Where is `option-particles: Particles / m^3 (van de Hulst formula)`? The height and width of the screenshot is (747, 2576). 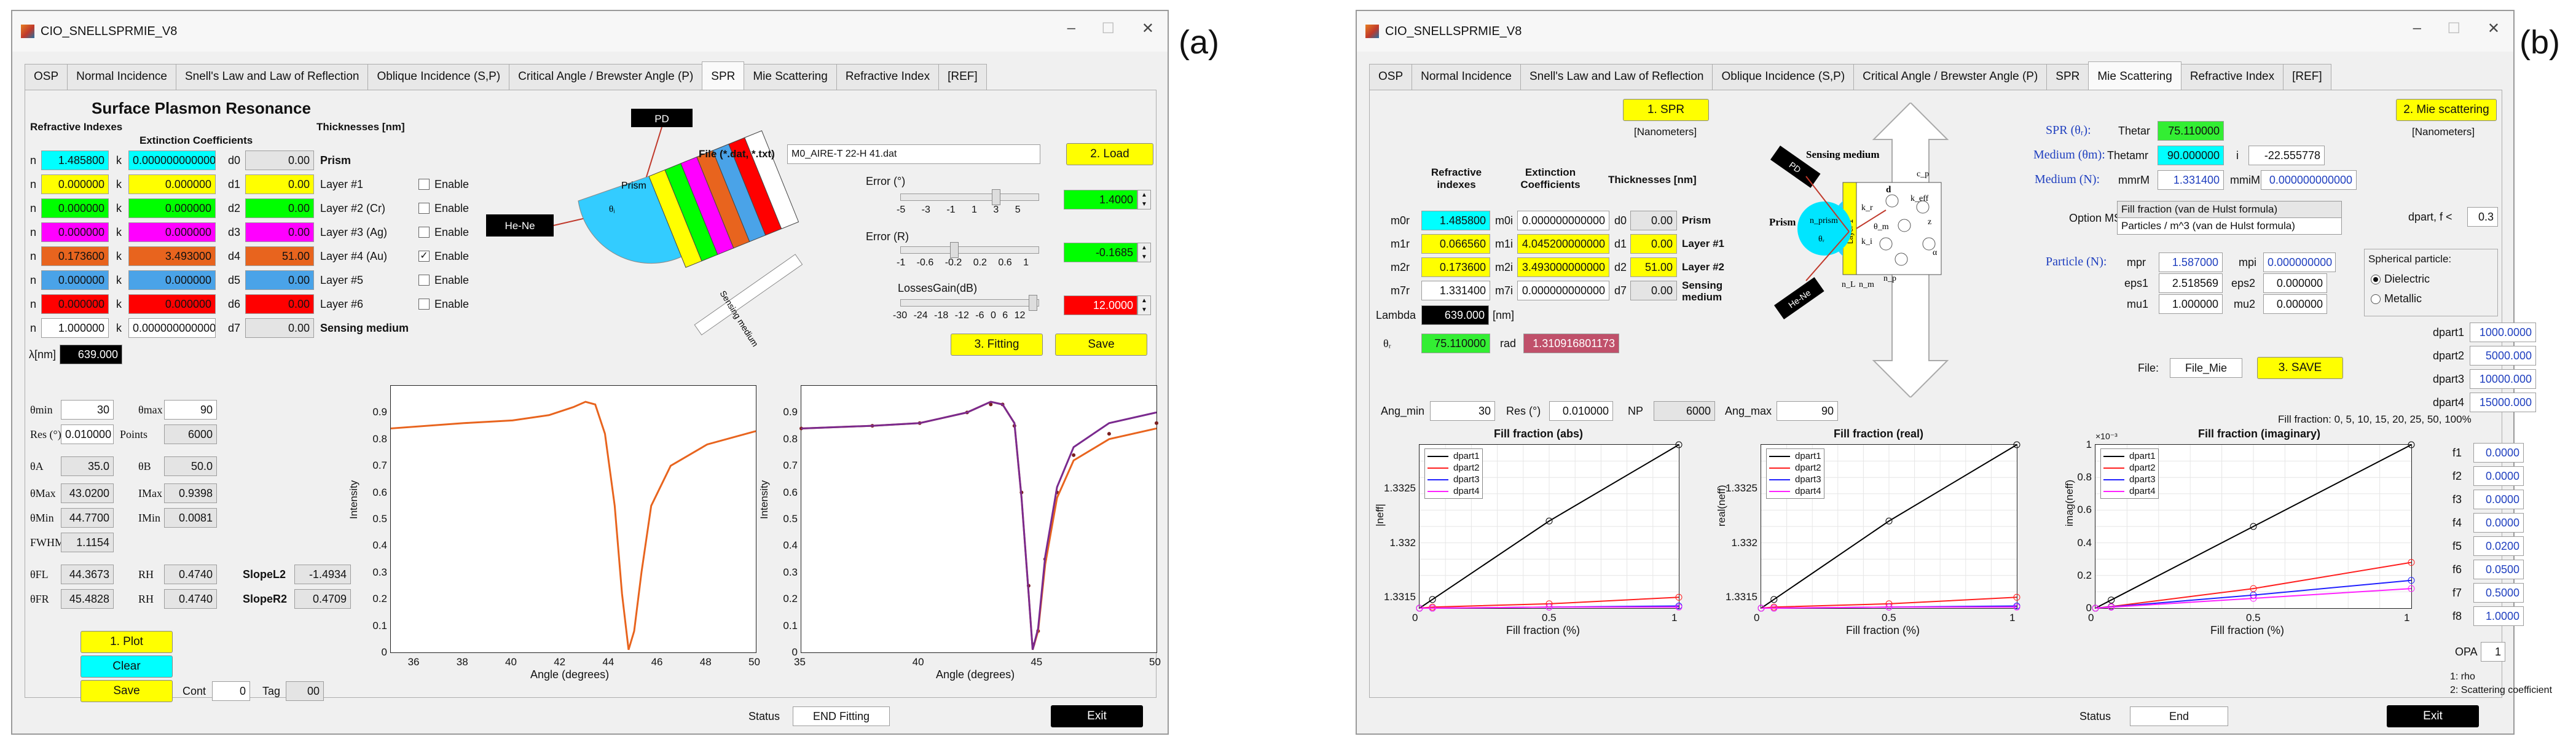
option-particles: Particles / m^3 (van de Hulst formula) is located at coordinates (2229, 226).